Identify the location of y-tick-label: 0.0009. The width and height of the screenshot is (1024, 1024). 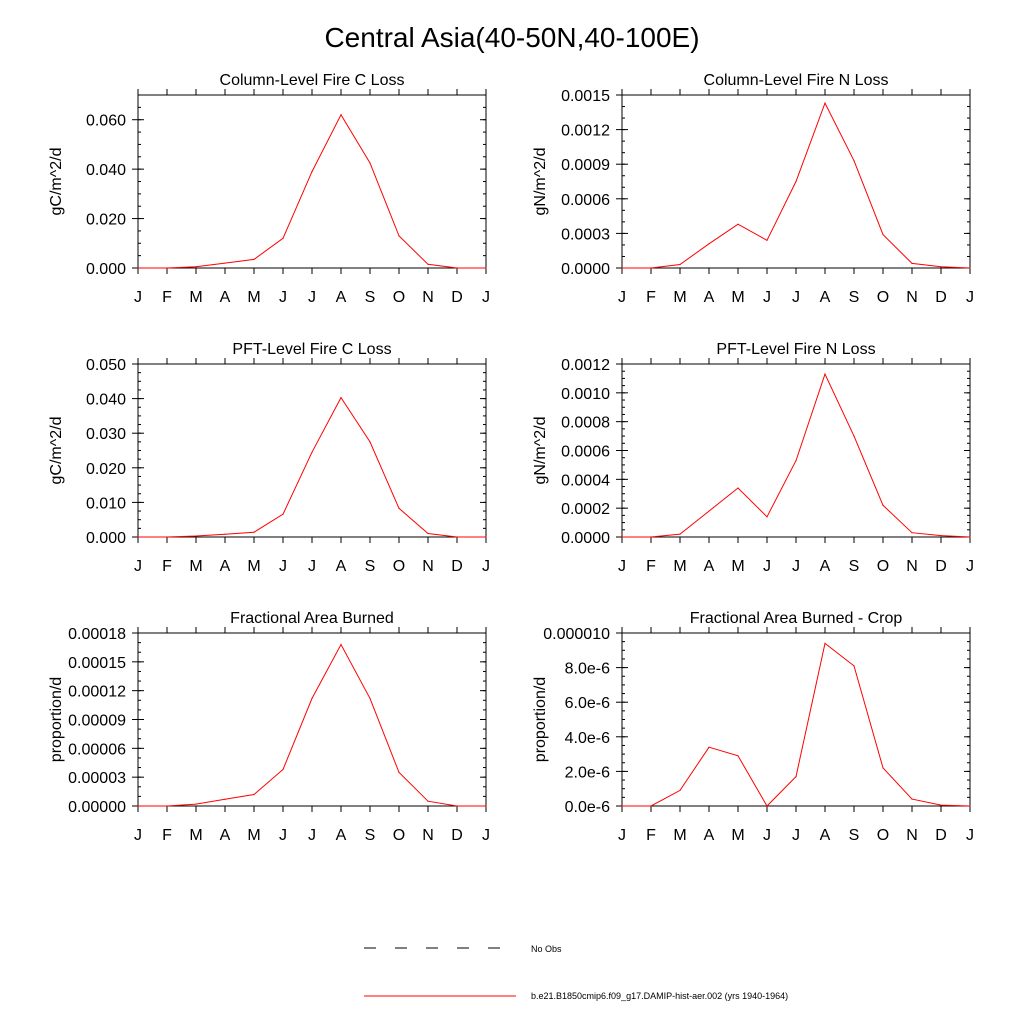
(585, 165).